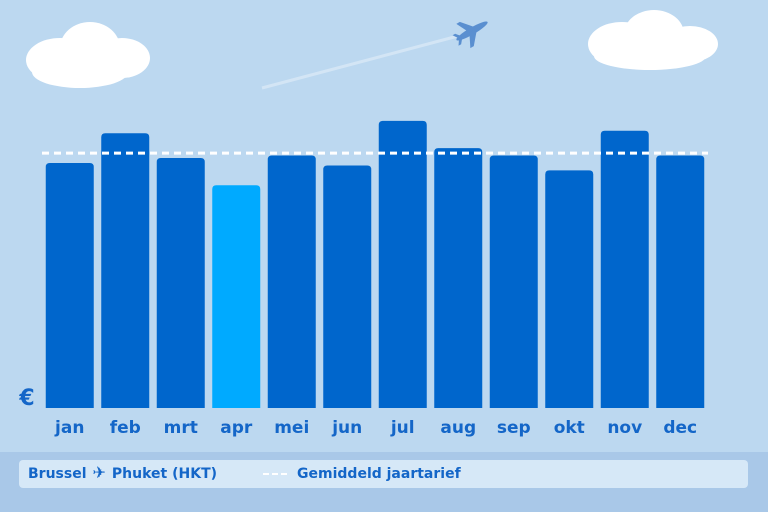 This screenshot has width=768, height=512. What do you see at coordinates (125, 270) in the screenshot?
I see `bar-feb` at bounding box center [125, 270].